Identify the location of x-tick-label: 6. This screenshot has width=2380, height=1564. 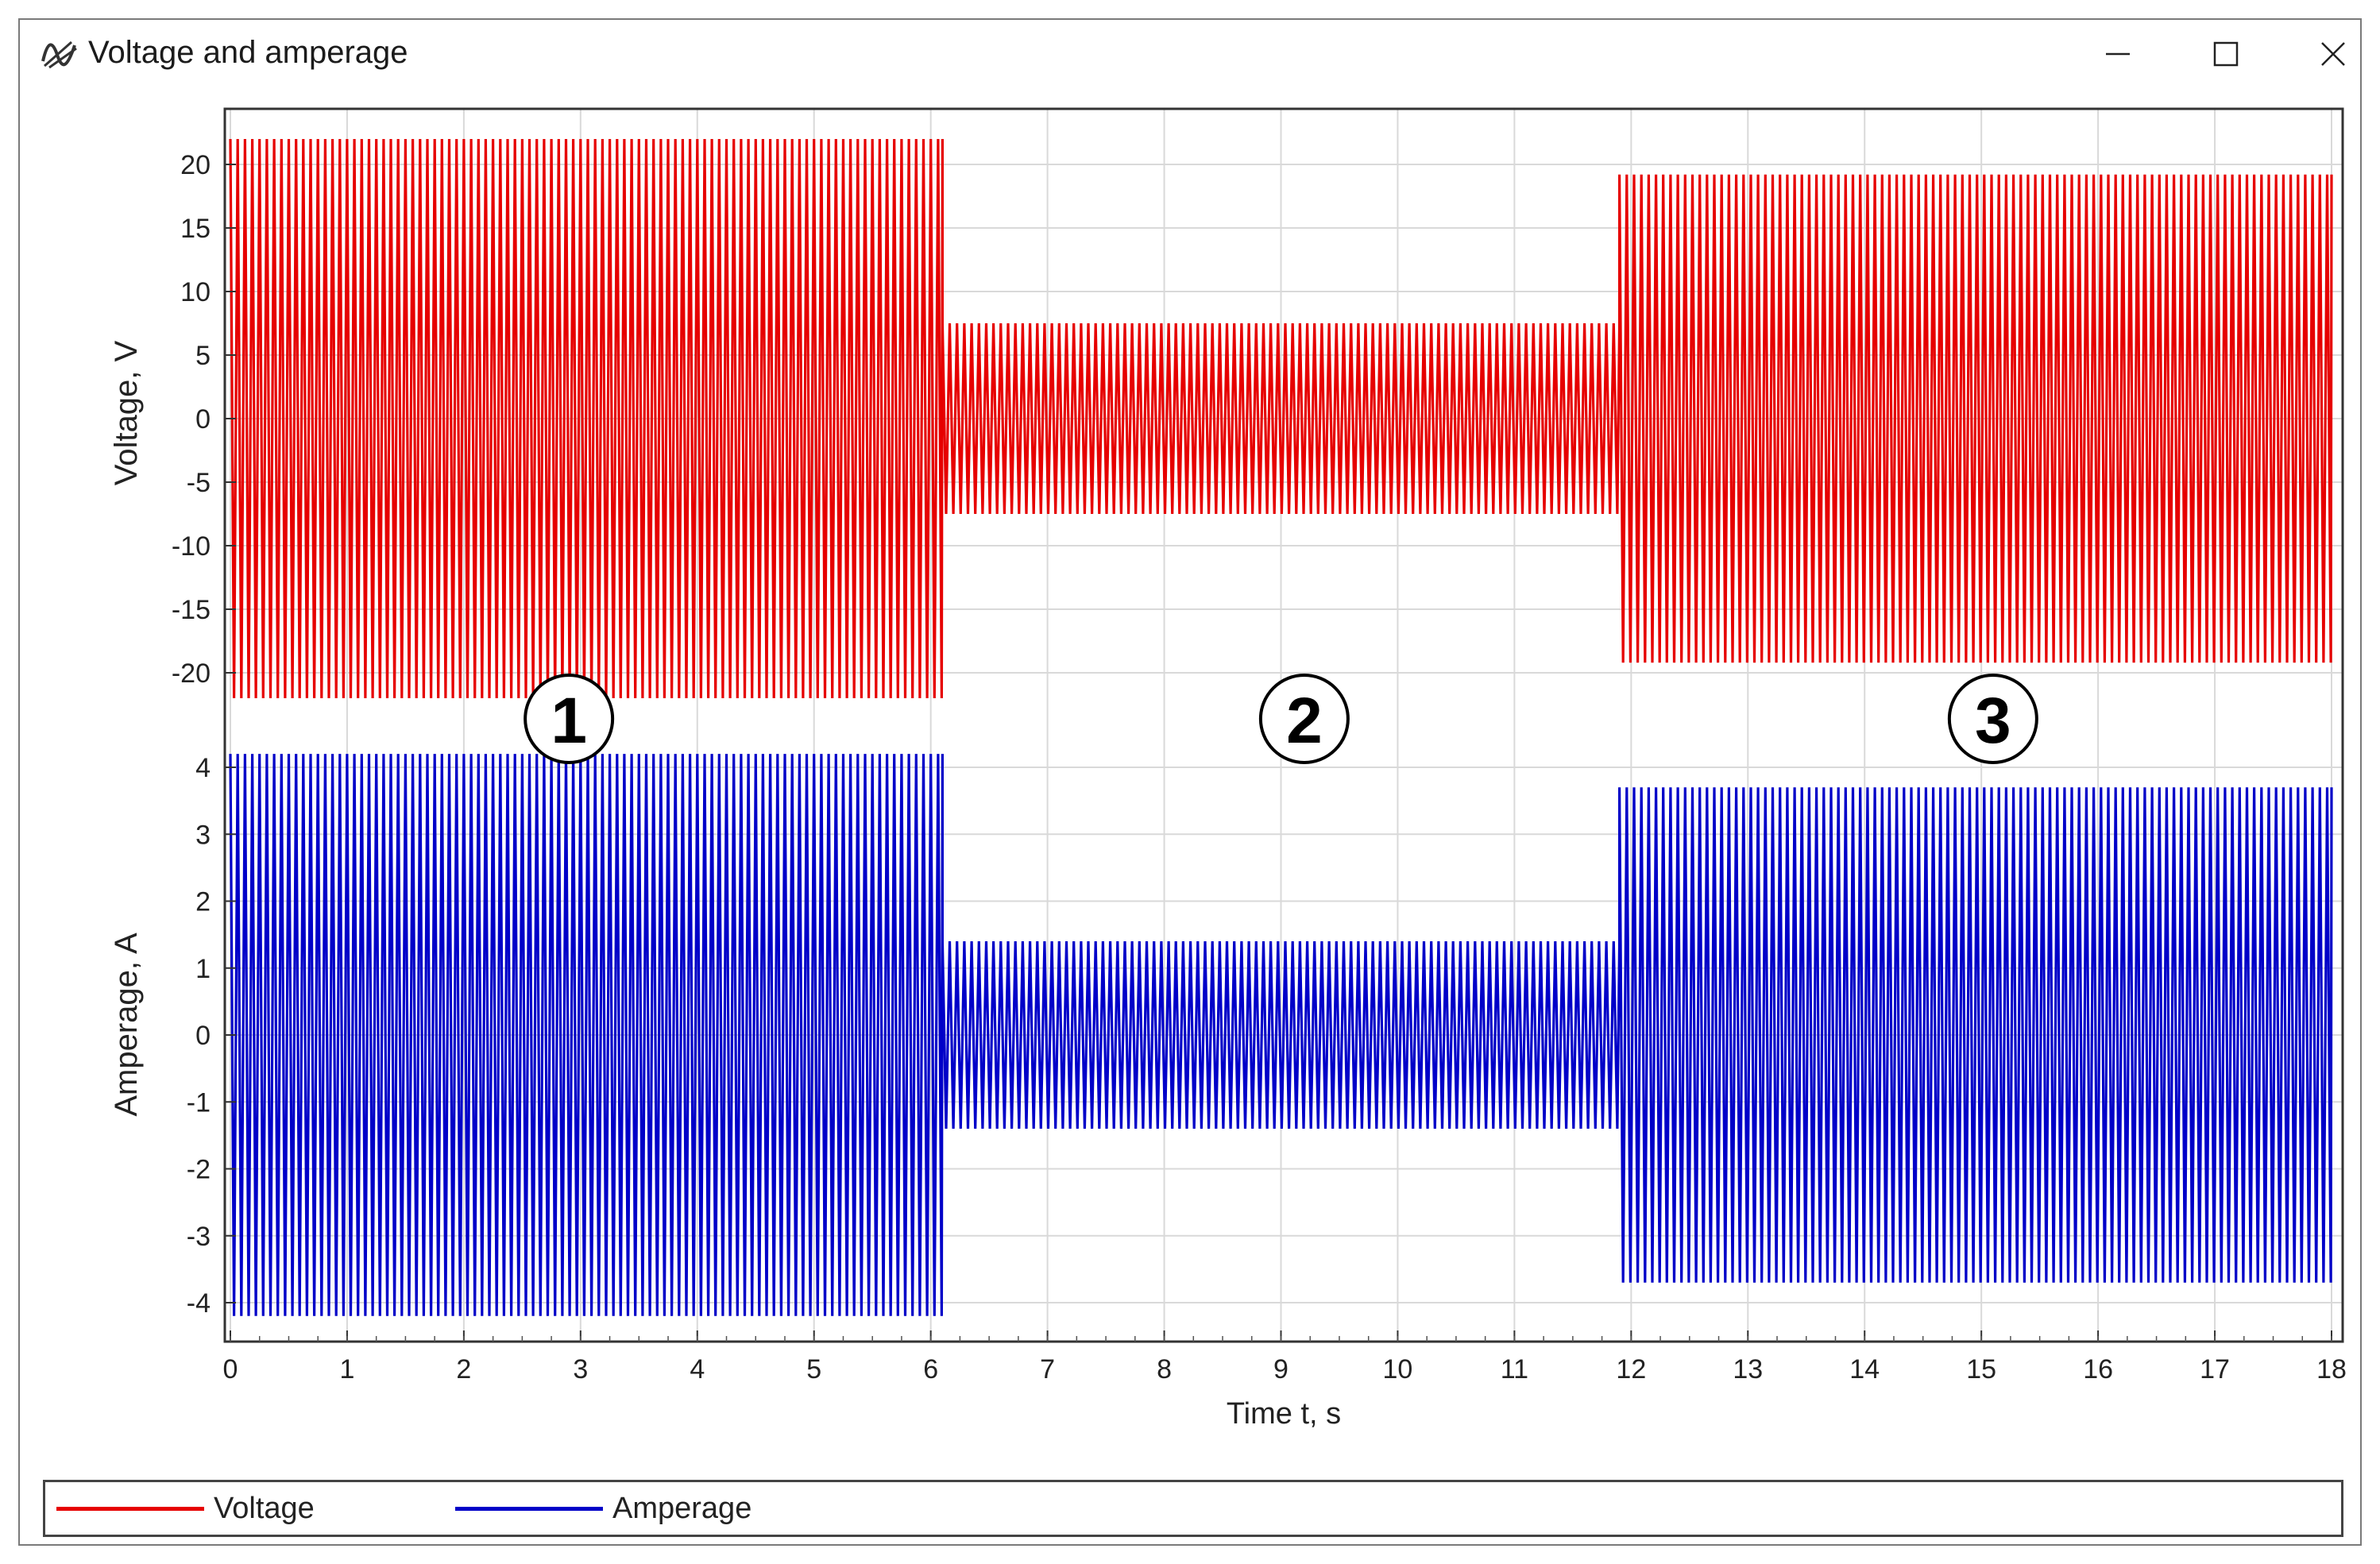
(930, 1369).